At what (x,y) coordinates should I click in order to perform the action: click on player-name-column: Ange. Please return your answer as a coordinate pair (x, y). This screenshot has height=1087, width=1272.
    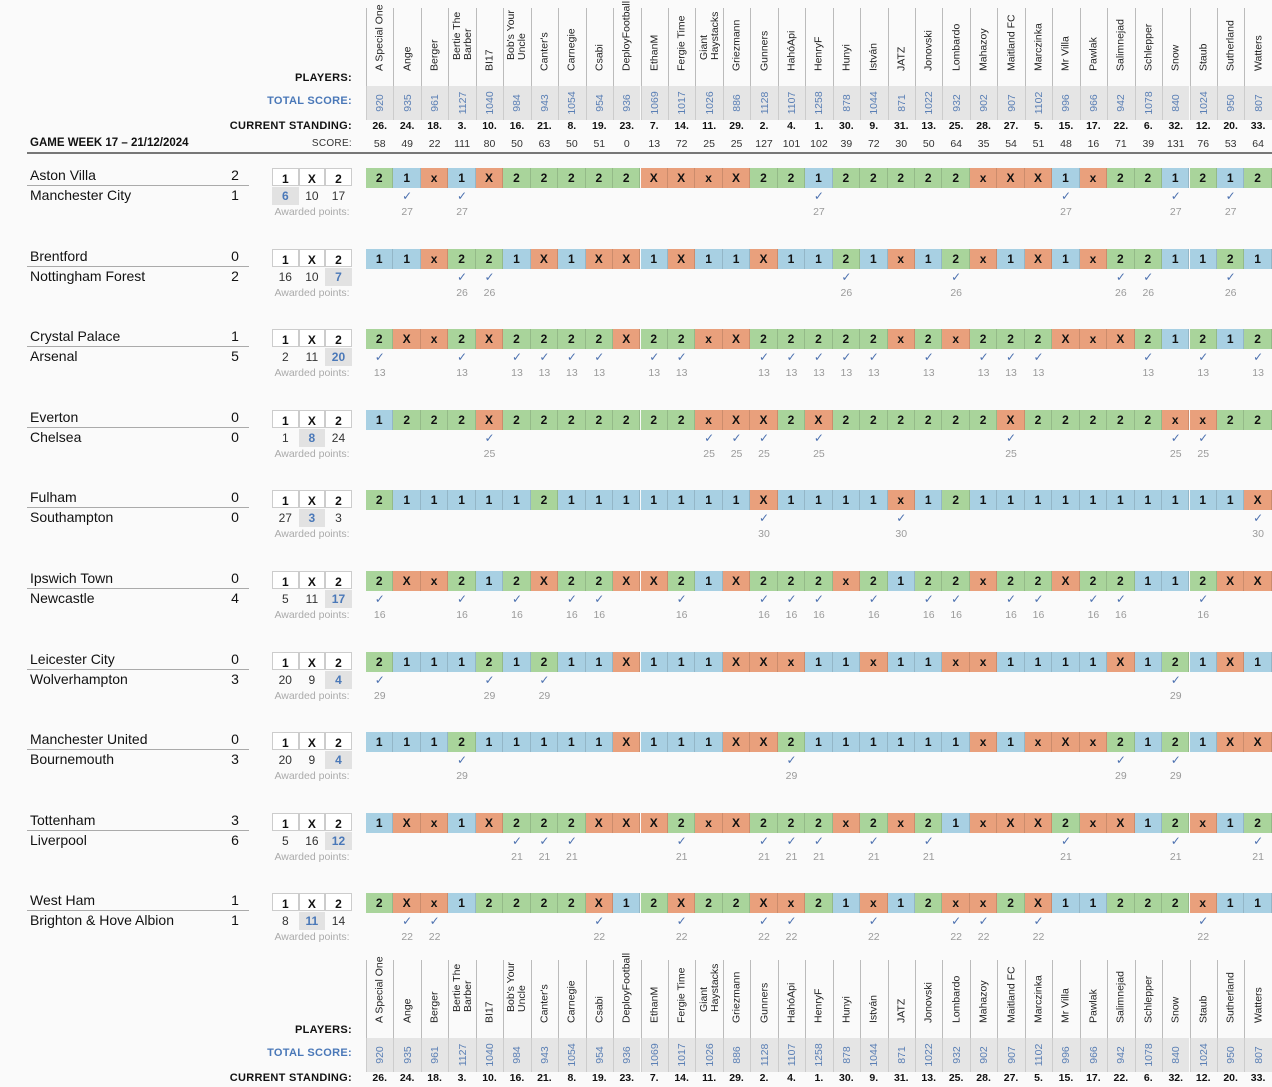
    Looking at the image, I should click on (406, 999).